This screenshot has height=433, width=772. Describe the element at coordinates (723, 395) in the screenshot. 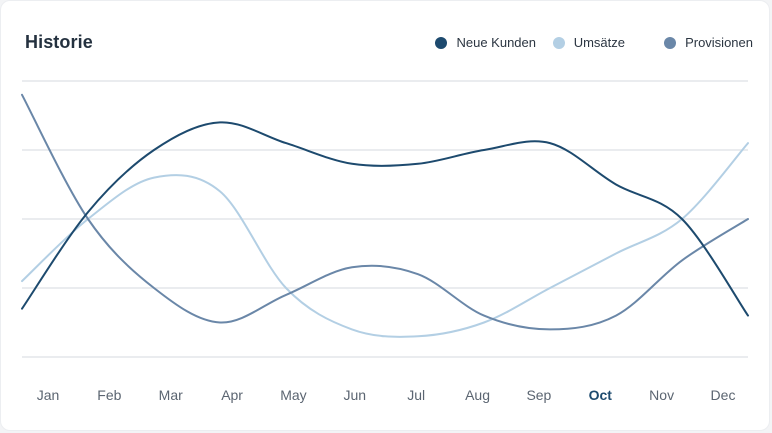

I see `x-tick-label: Dec` at that location.